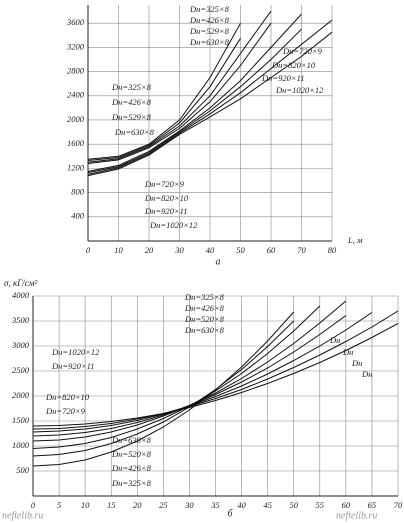 This screenshot has height=523, width=404. Describe the element at coordinates (59, 505) in the screenshot. I see `x-tick-label: 5` at that location.